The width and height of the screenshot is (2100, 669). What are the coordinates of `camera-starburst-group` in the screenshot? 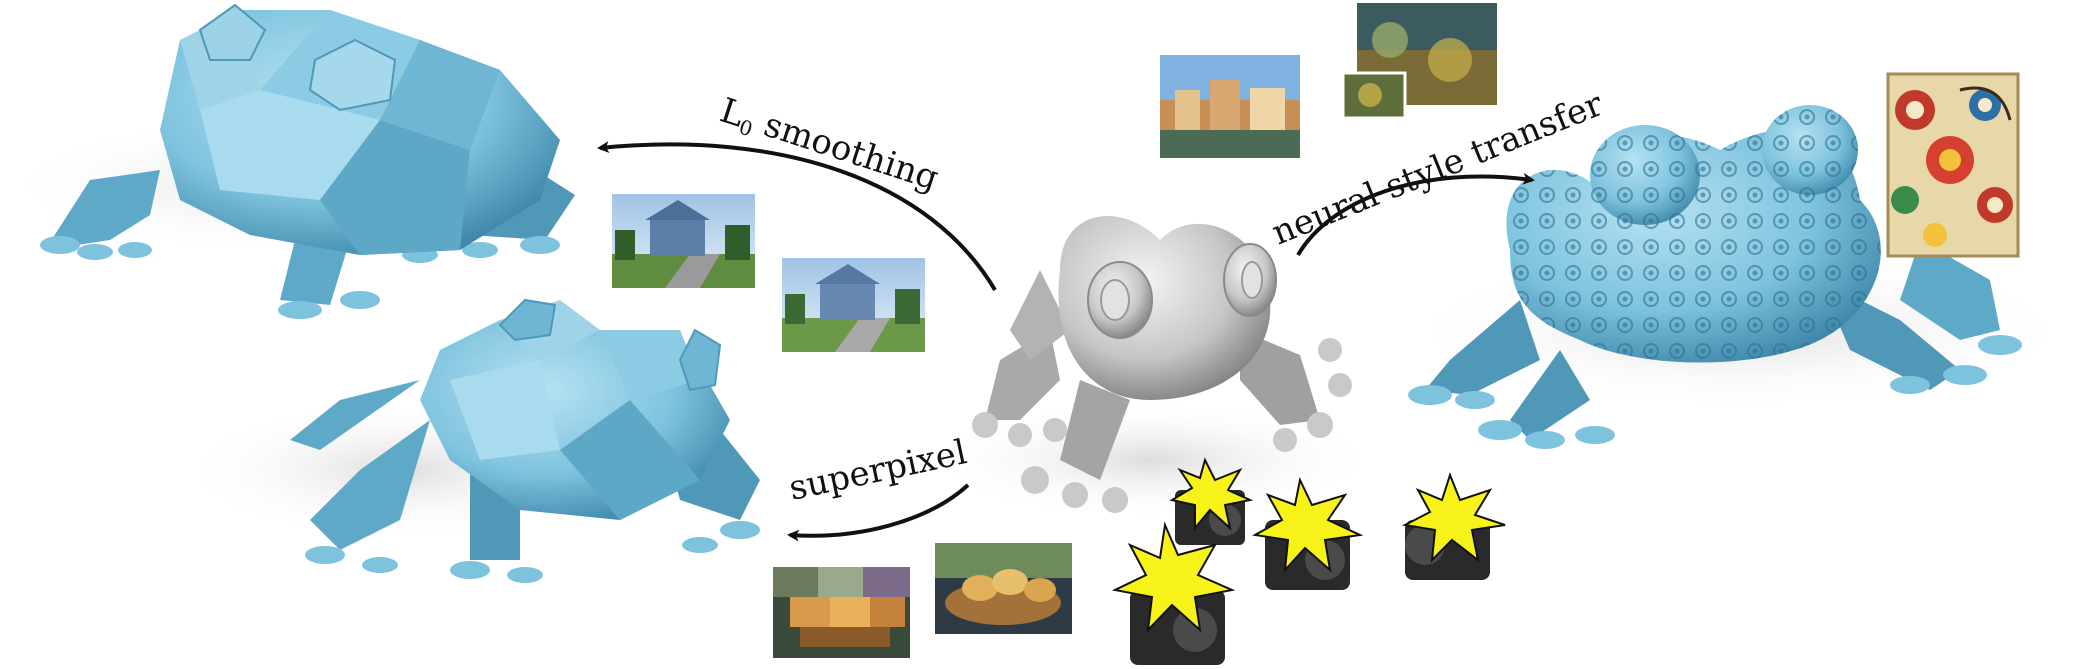 It's located at (1308, 561).